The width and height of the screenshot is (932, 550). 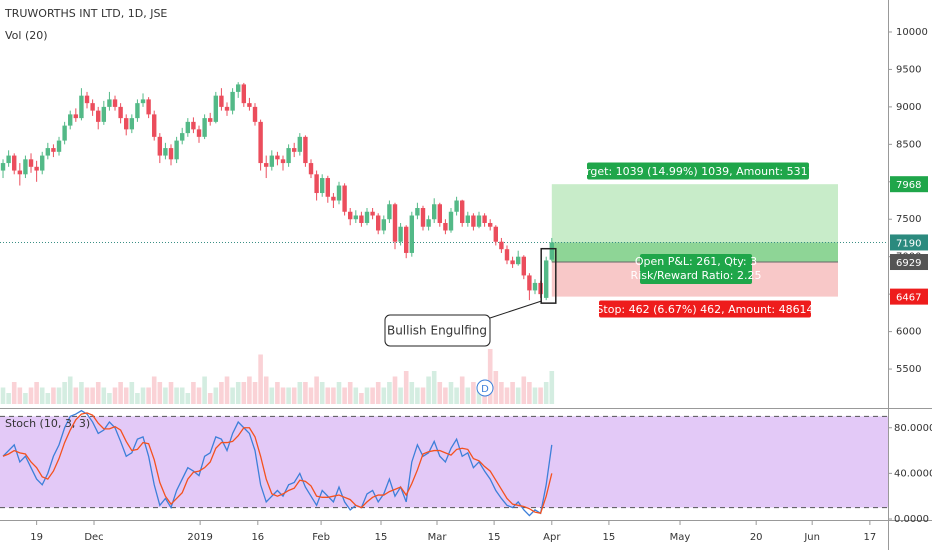 What do you see at coordinates (321, 537) in the screenshot?
I see `x-tick-label: Feb` at bounding box center [321, 537].